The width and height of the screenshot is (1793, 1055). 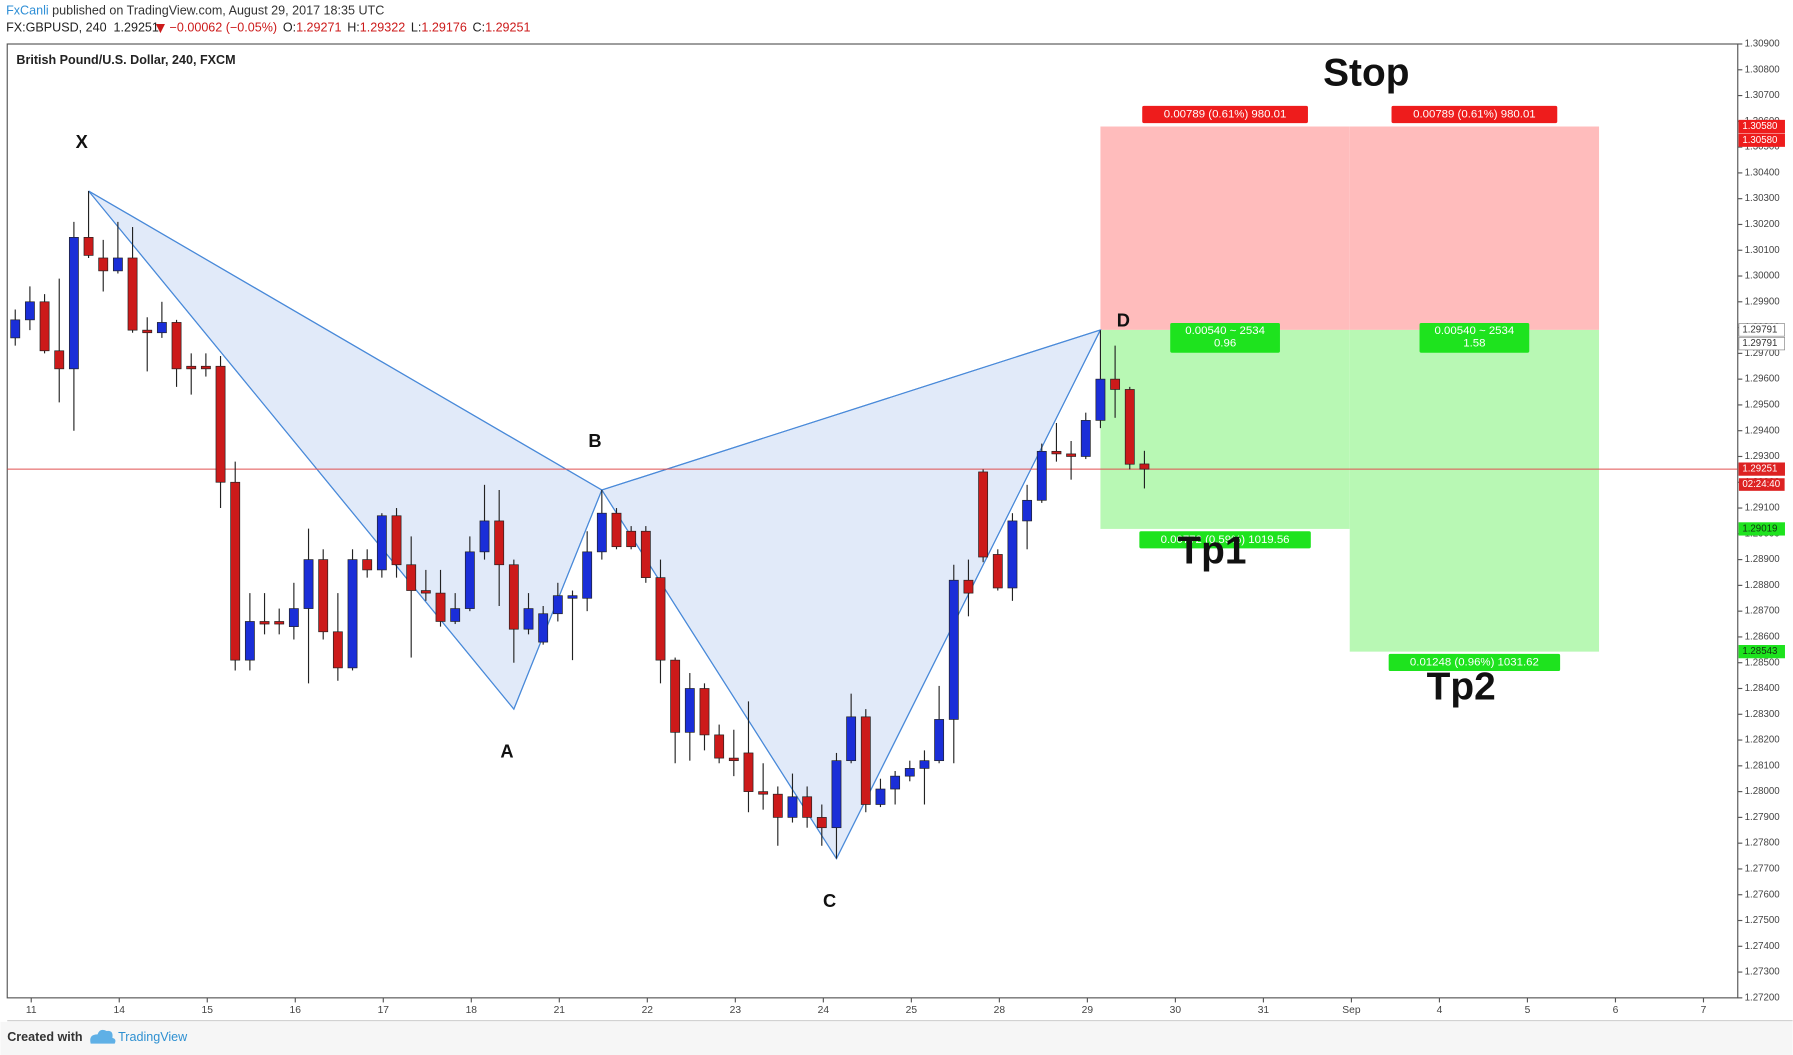 What do you see at coordinates (416, 28) in the screenshot?
I see `ohlc-key: L:` at bounding box center [416, 28].